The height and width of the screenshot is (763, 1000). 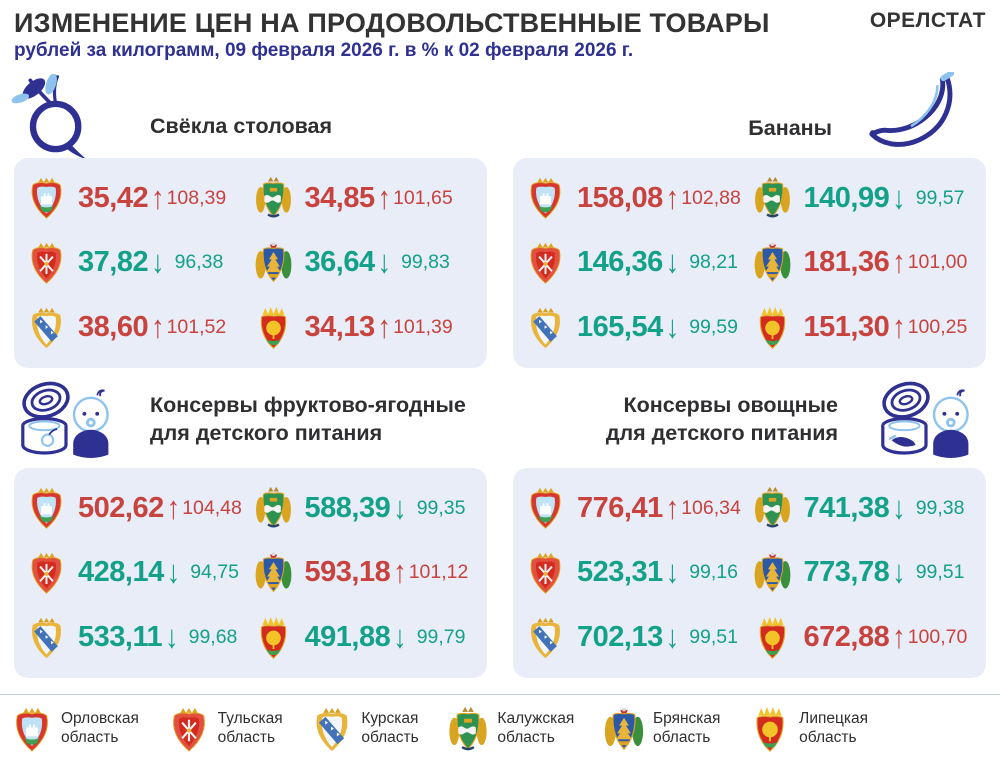 What do you see at coordinates (937, 327) in the screenshot?
I see `percent-value: 100,25` at bounding box center [937, 327].